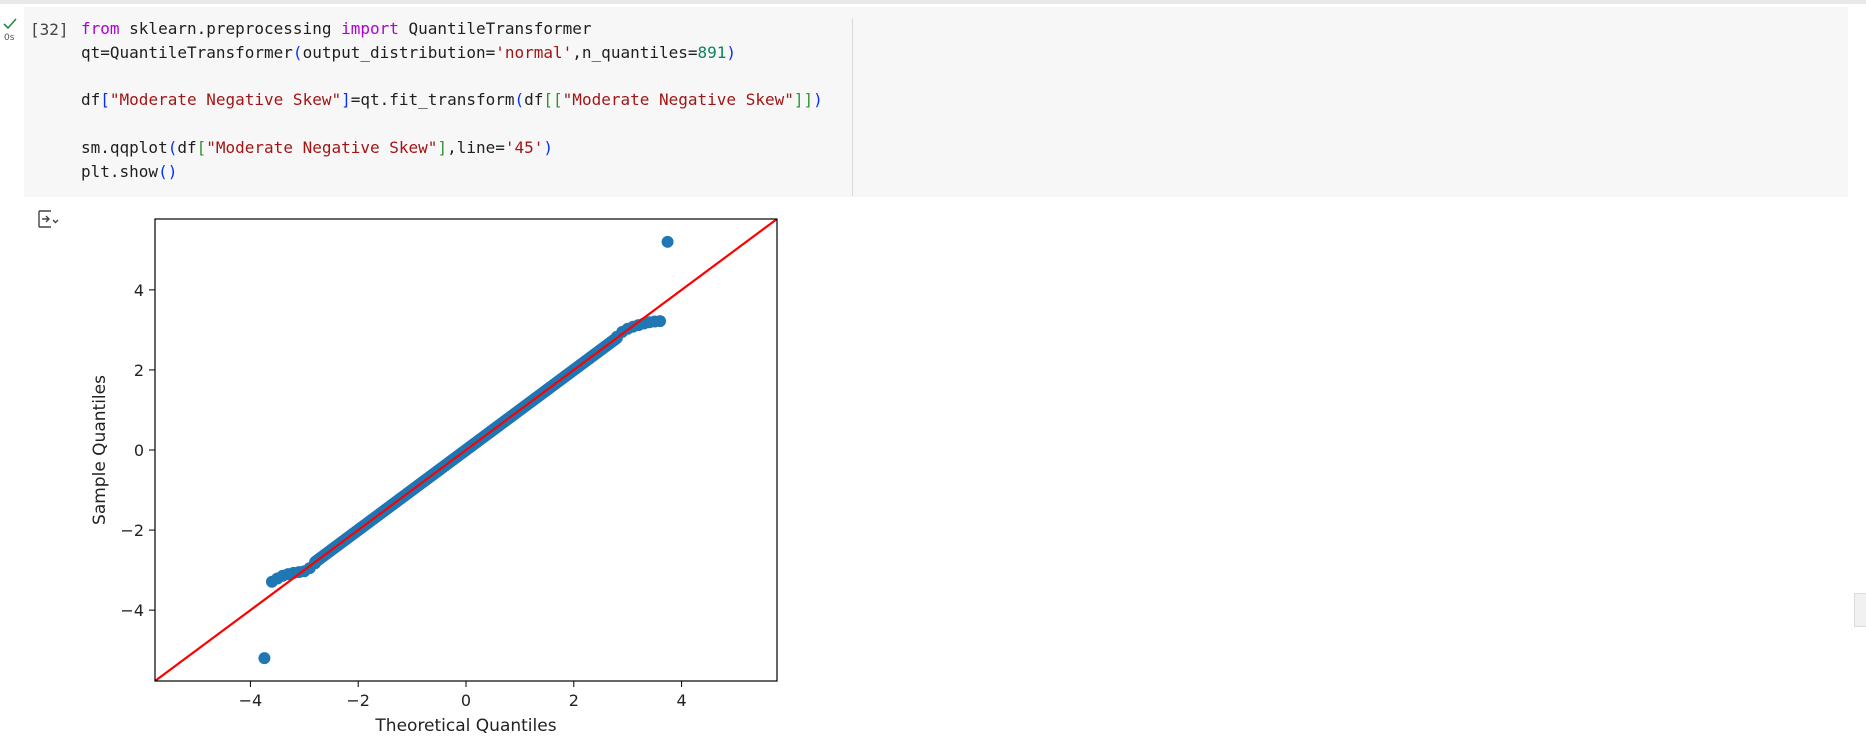 The width and height of the screenshot is (1866, 753). I want to click on x-tick-label: −4, so click(251, 700).